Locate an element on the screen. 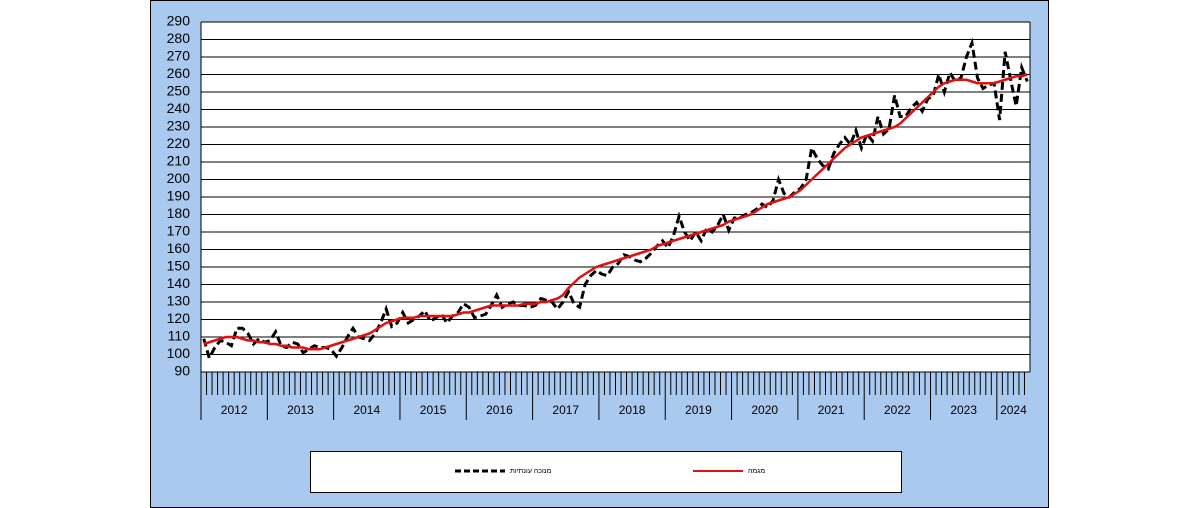 This screenshot has width=1200, height=508. x-tick-label: 2024 is located at coordinates (1013, 410).